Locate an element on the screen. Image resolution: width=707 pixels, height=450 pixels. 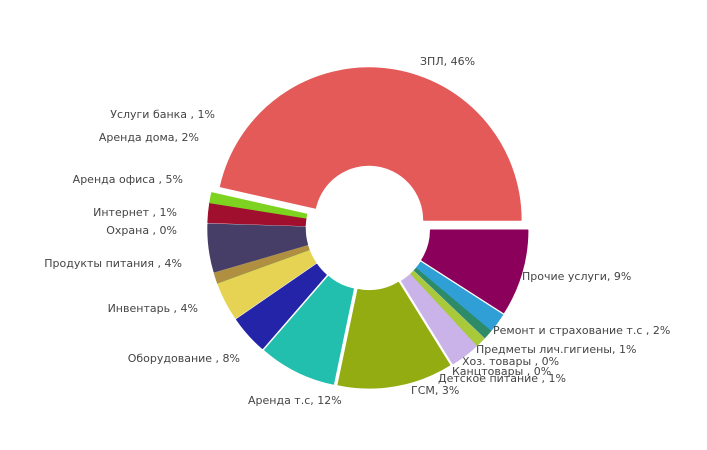
slice-label: Предметы лич.гигиены, 1% is located at coordinates (556, 349).